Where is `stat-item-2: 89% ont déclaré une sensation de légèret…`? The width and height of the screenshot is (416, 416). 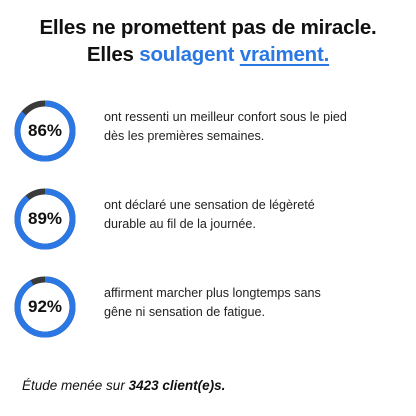
stat-item-2: 89% ont déclaré une sensation de légèret… is located at coordinates (210, 219).